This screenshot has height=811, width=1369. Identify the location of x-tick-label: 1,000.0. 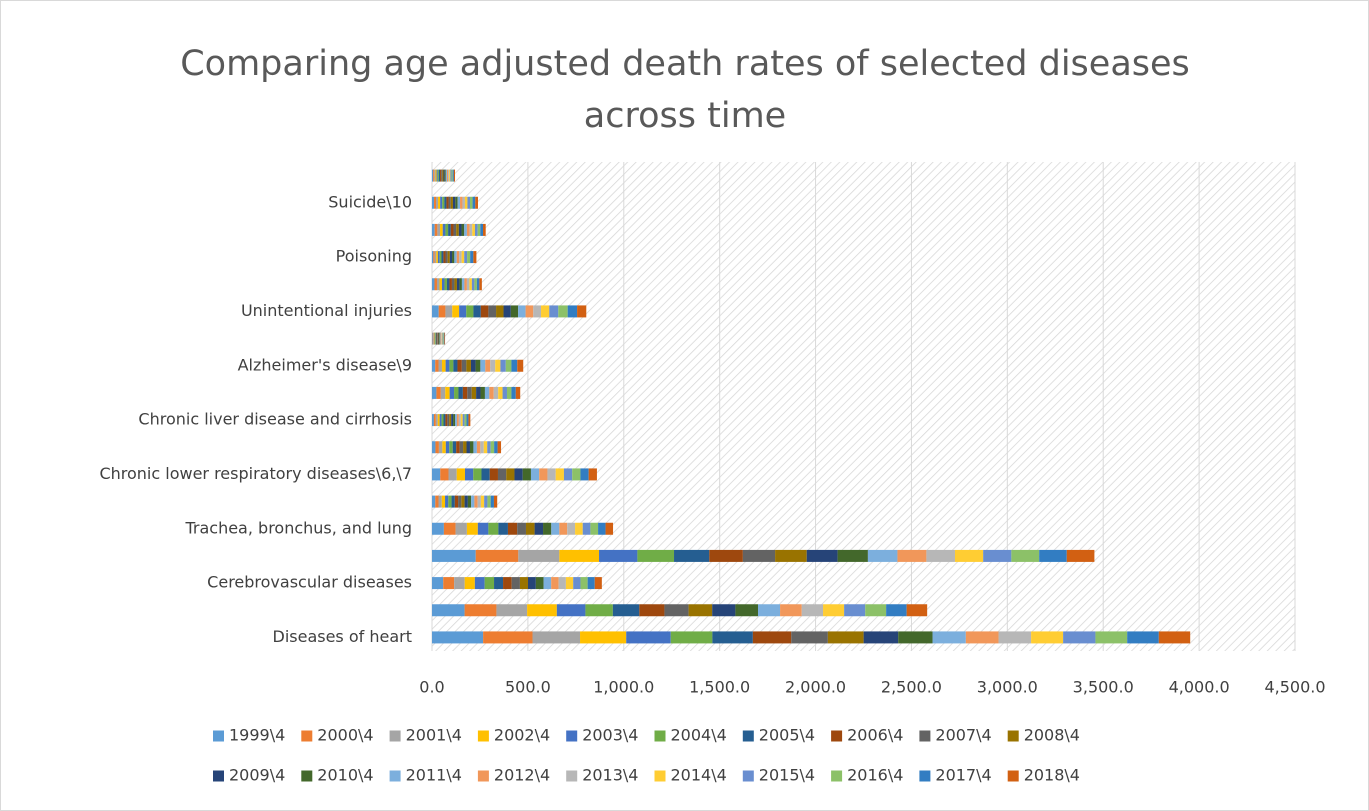
(623, 687).